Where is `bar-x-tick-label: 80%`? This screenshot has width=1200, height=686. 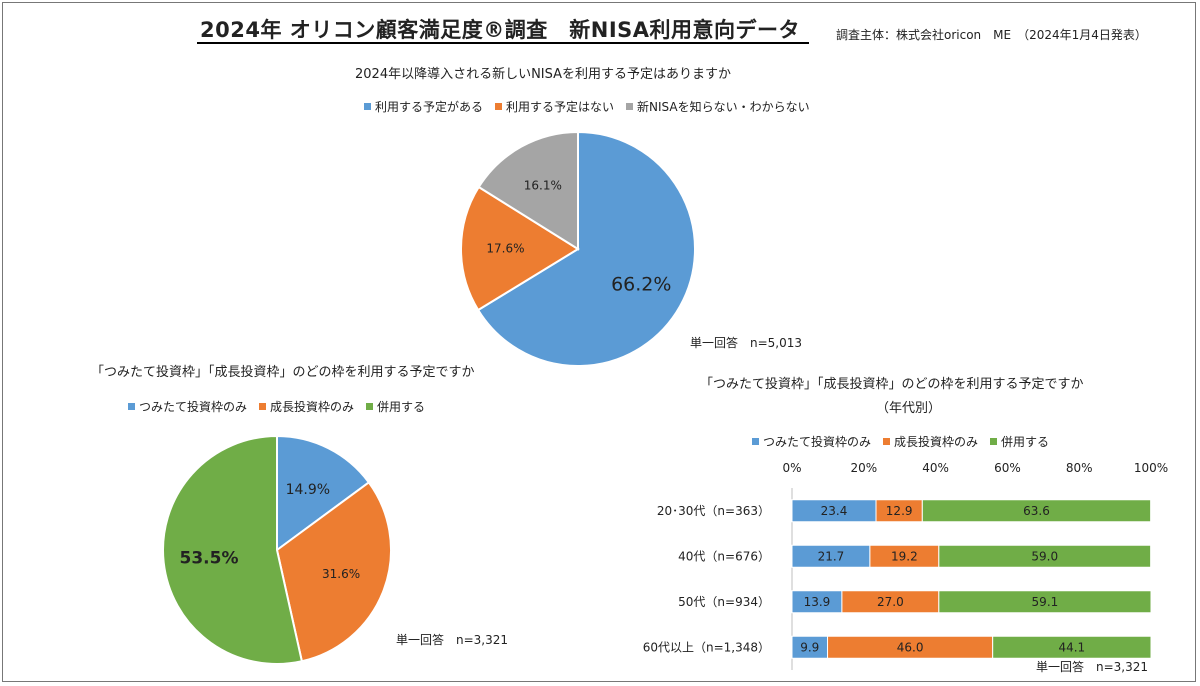
bar-x-tick-label: 80% is located at coordinates (1079, 468).